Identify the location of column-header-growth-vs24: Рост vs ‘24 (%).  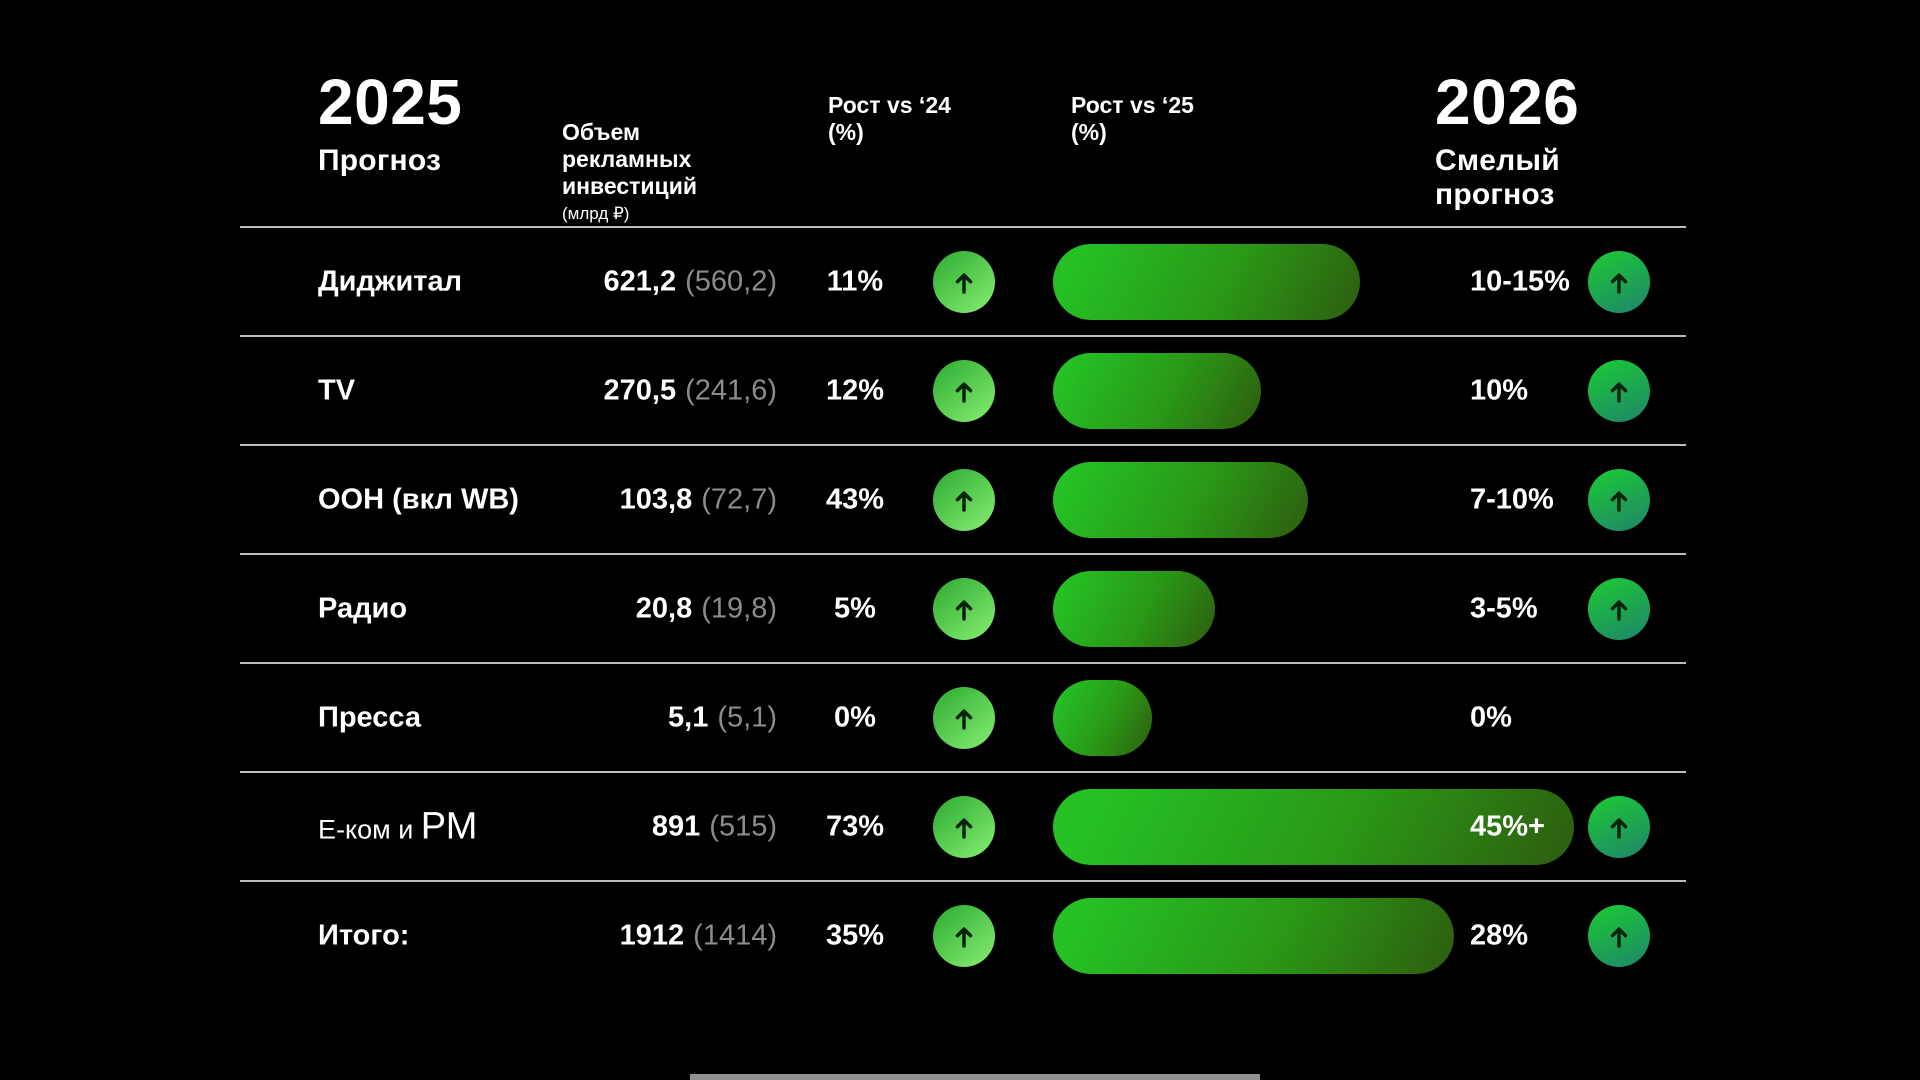
(889, 119).